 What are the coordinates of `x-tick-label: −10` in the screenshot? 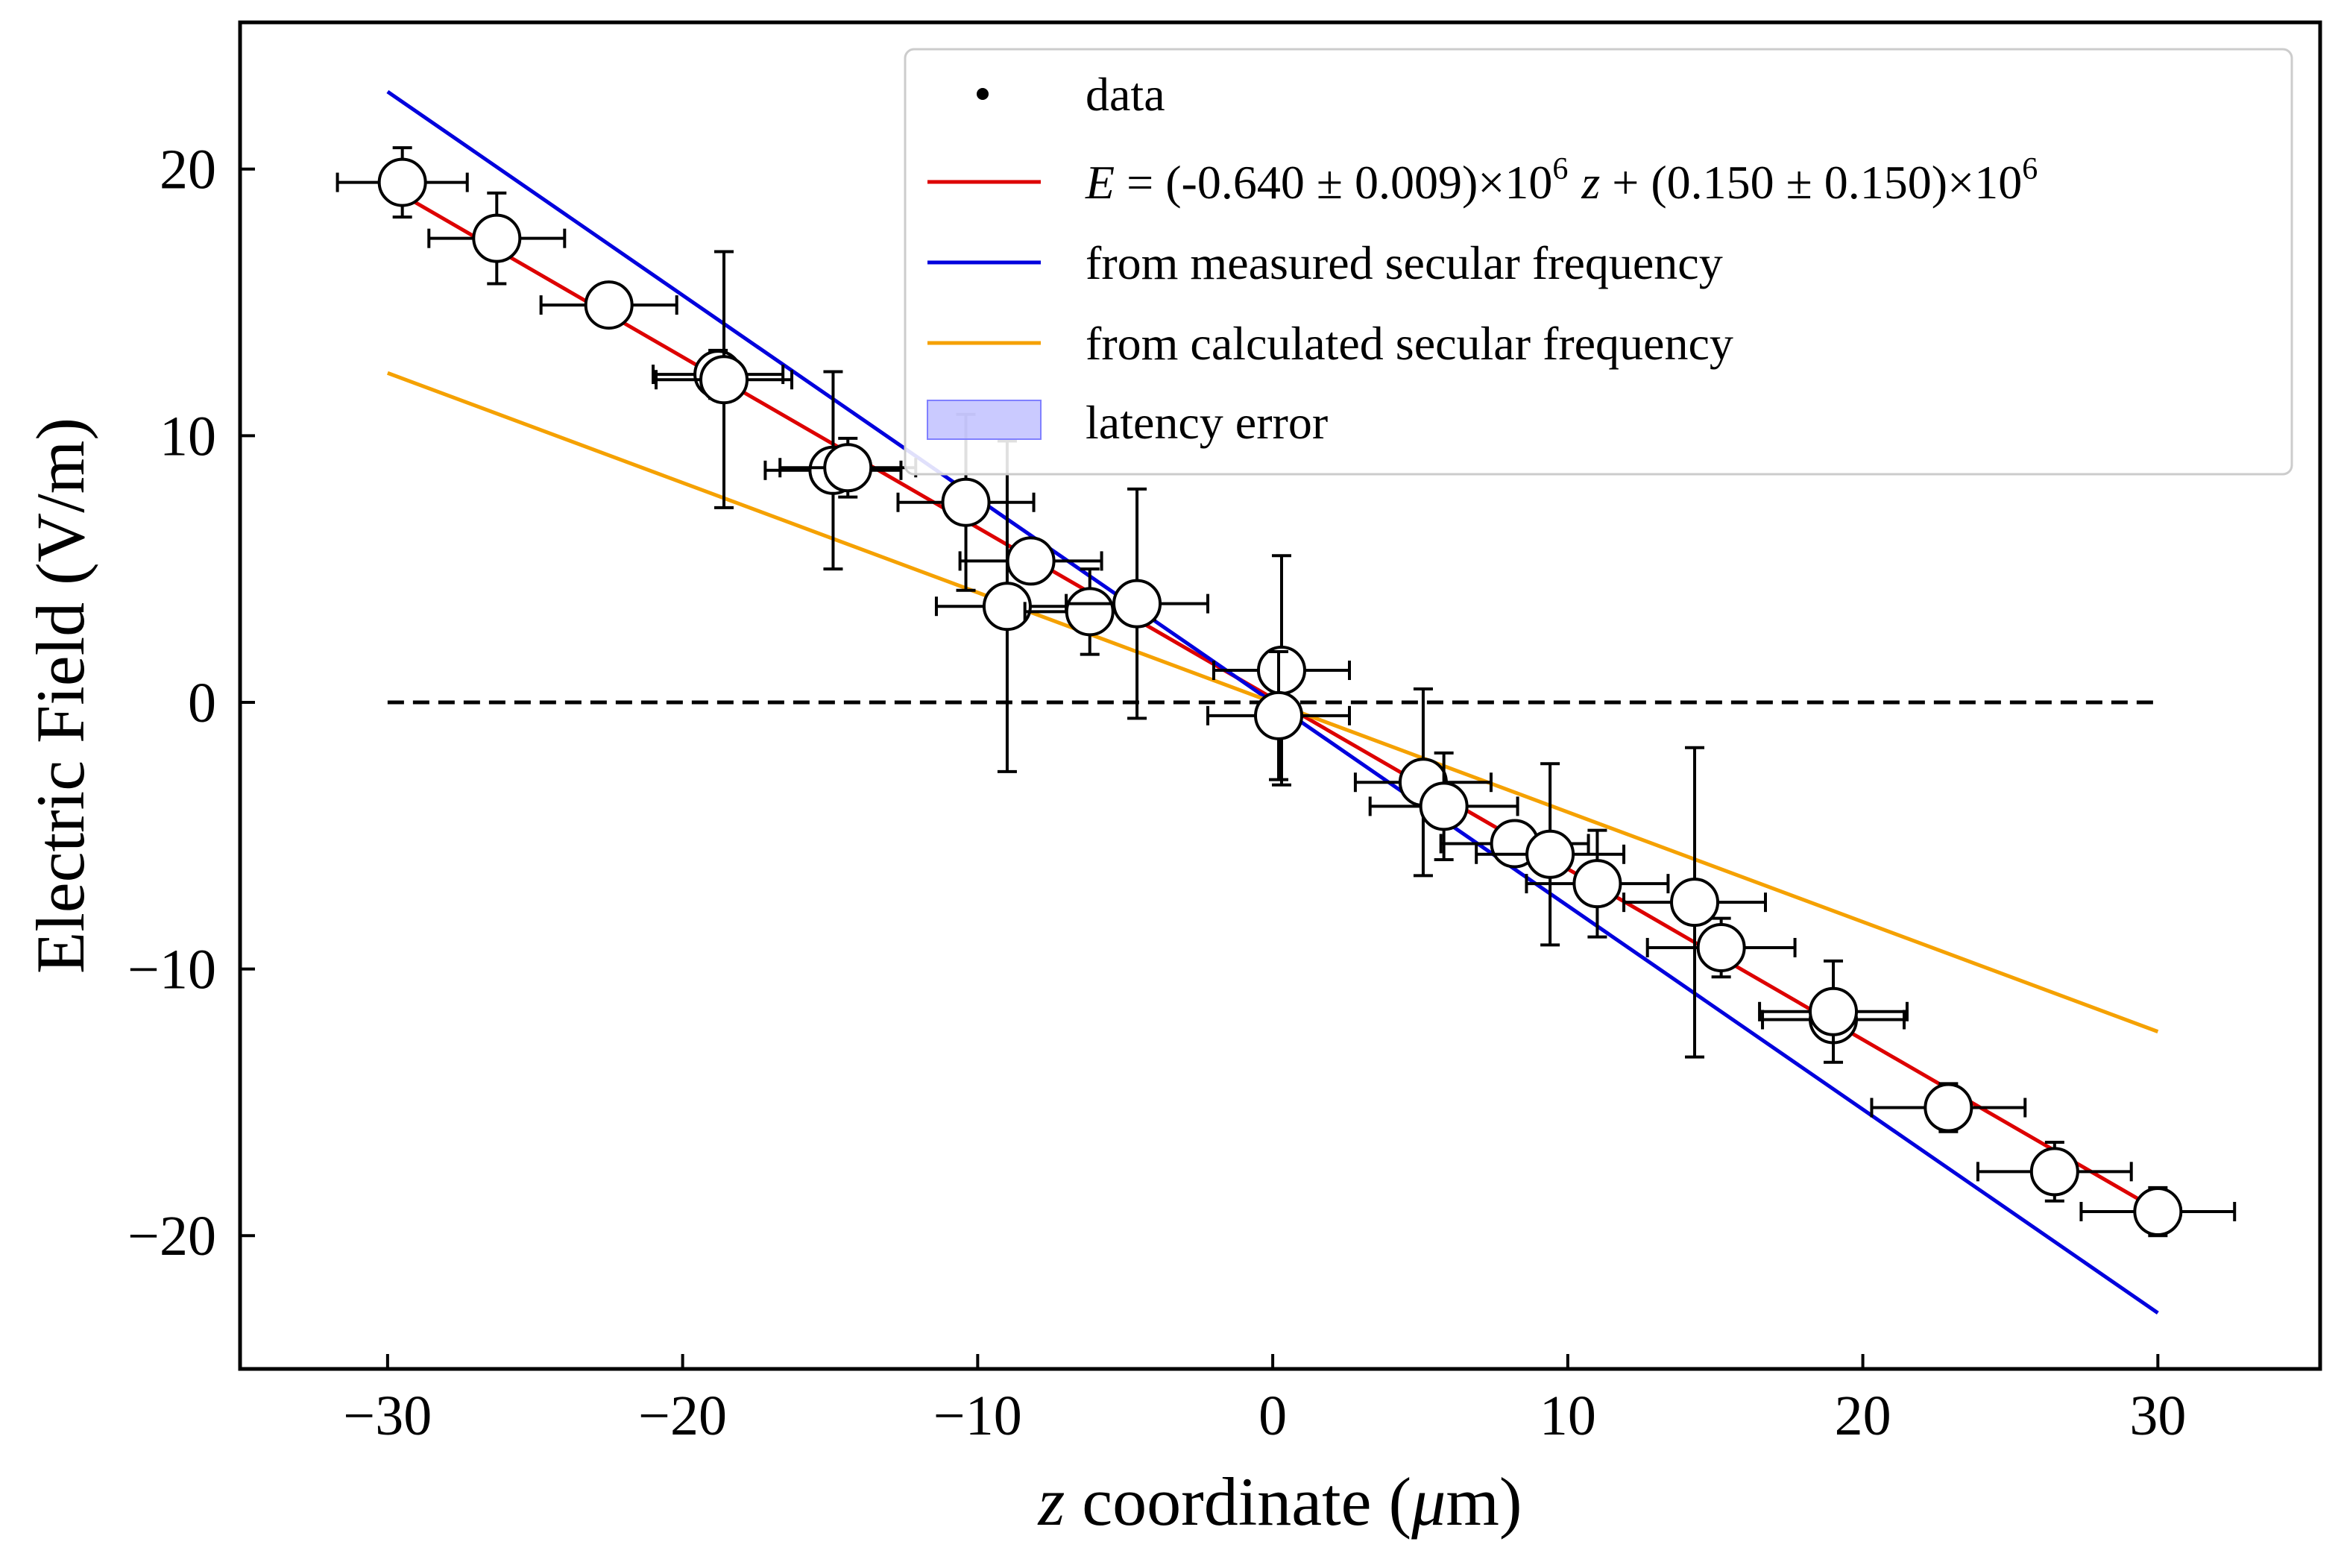 It's located at (977, 1416).